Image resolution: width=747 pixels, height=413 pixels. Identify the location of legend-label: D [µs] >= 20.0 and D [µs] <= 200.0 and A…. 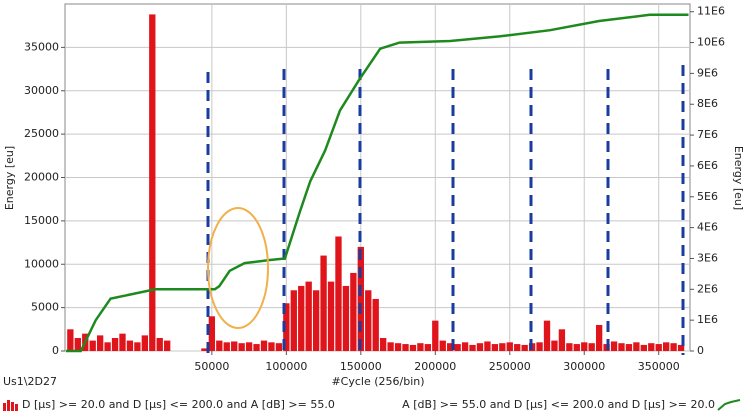
(178, 404).